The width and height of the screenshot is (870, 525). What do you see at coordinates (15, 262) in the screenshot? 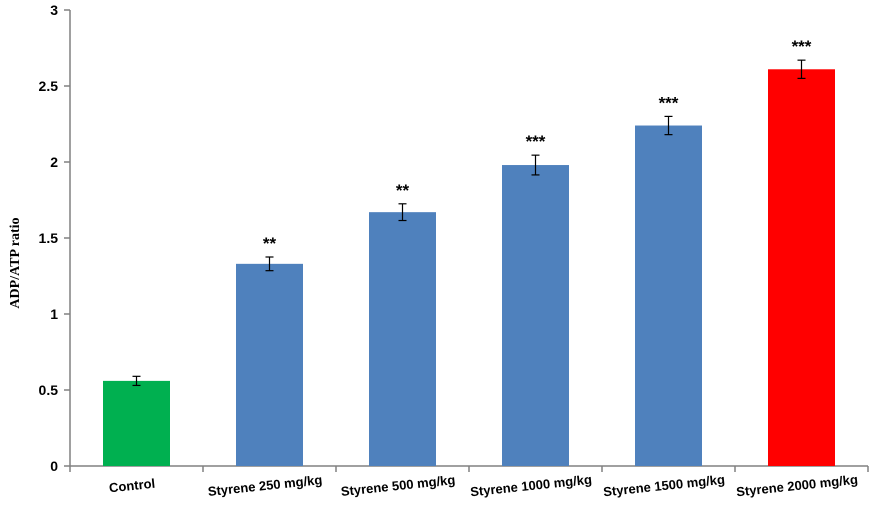
I see `y-axis-label: ADP/ATP ratio` at bounding box center [15, 262].